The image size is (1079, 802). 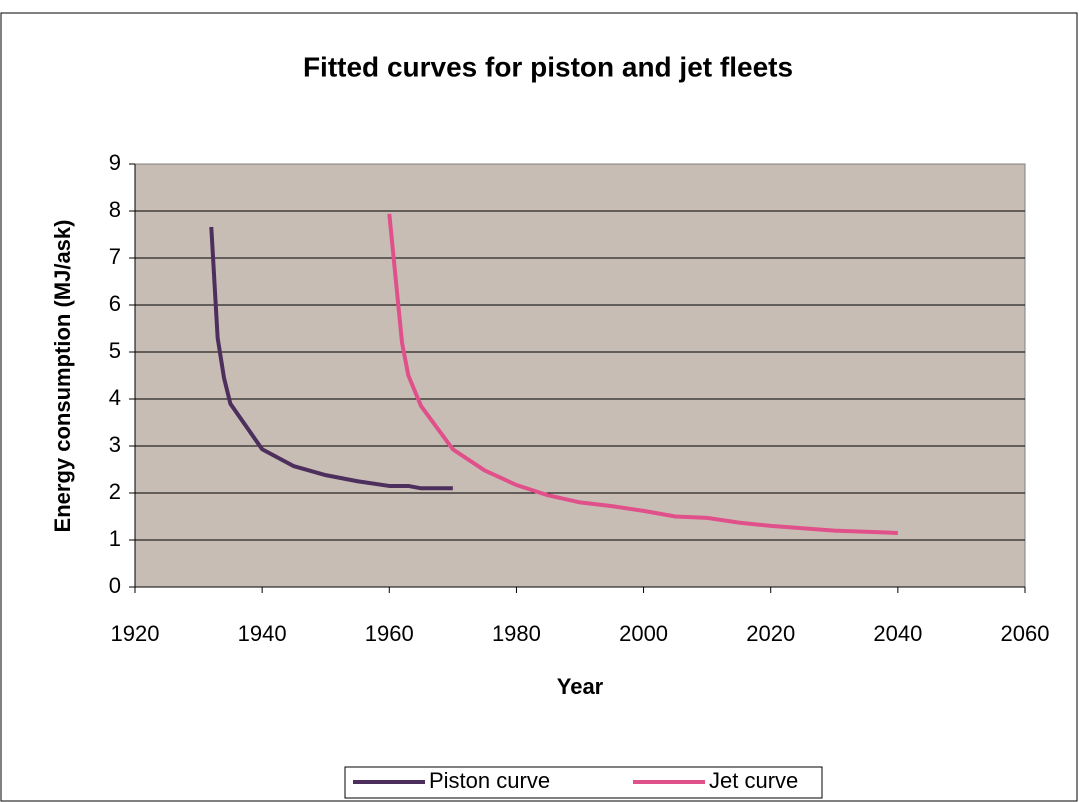 I want to click on y-tick-label: 1, so click(x=115, y=538).